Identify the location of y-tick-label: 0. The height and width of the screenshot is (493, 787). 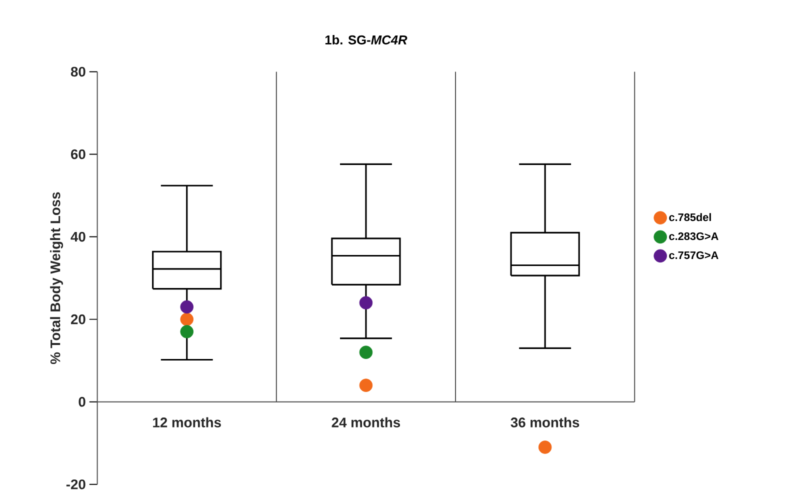
(82, 402).